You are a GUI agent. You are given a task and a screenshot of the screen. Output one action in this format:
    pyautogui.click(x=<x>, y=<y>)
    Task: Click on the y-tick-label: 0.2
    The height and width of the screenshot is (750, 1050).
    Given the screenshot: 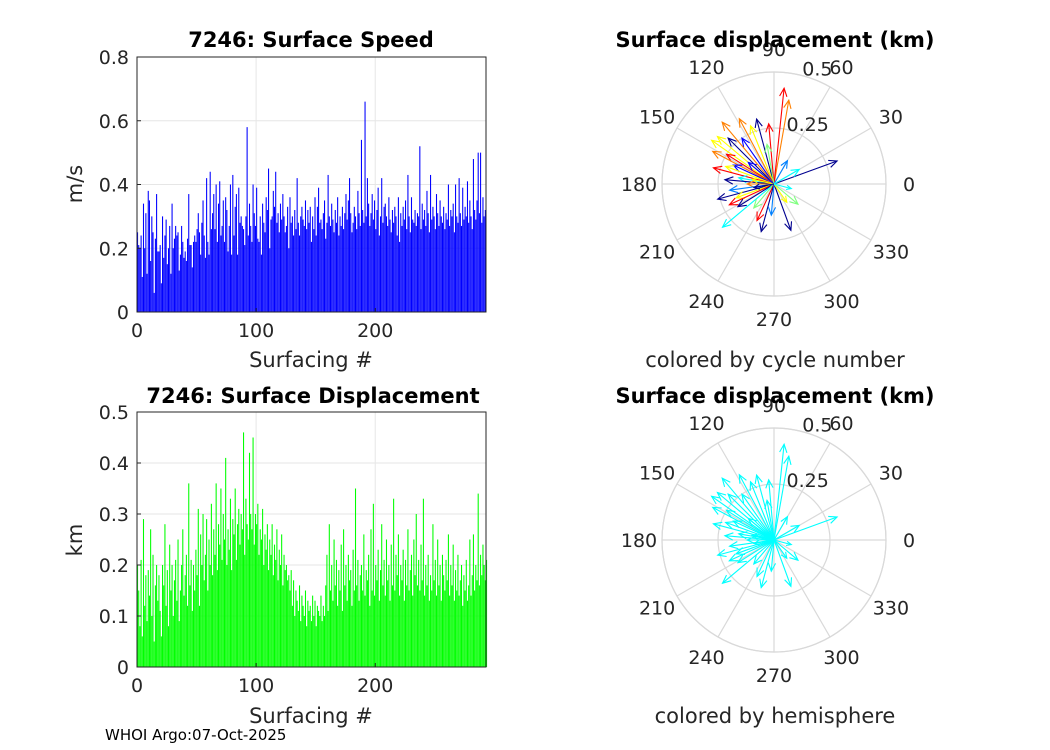 What is the action you would take?
    pyautogui.click(x=114, y=249)
    